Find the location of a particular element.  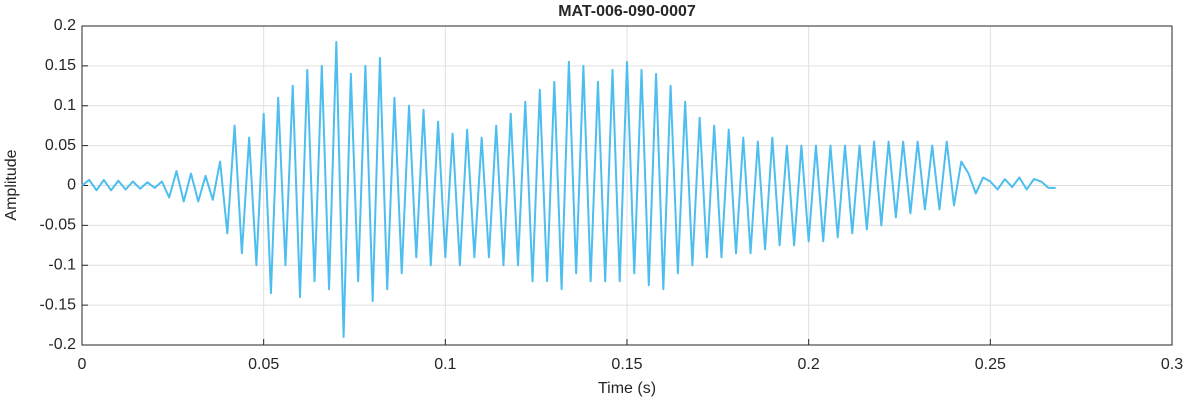

y-axis-label: Amplitude is located at coordinates (11, 184).